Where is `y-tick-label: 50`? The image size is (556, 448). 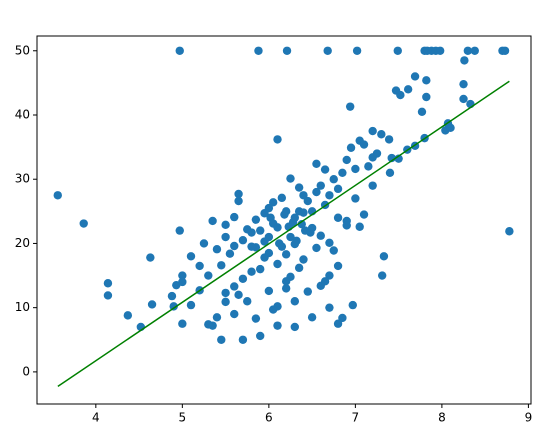 y-tick-label: 50 is located at coordinates (22, 50).